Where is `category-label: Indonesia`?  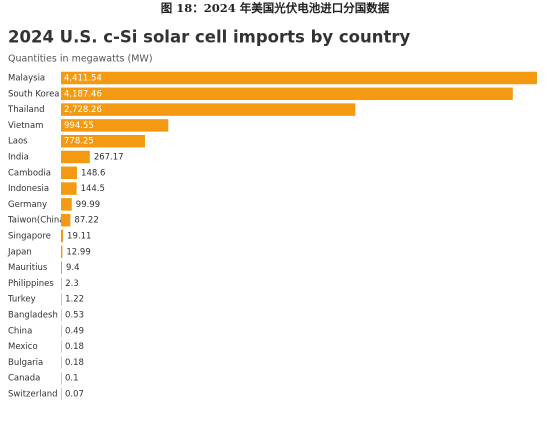 category-label: Indonesia is located at coordinates (28, 189).